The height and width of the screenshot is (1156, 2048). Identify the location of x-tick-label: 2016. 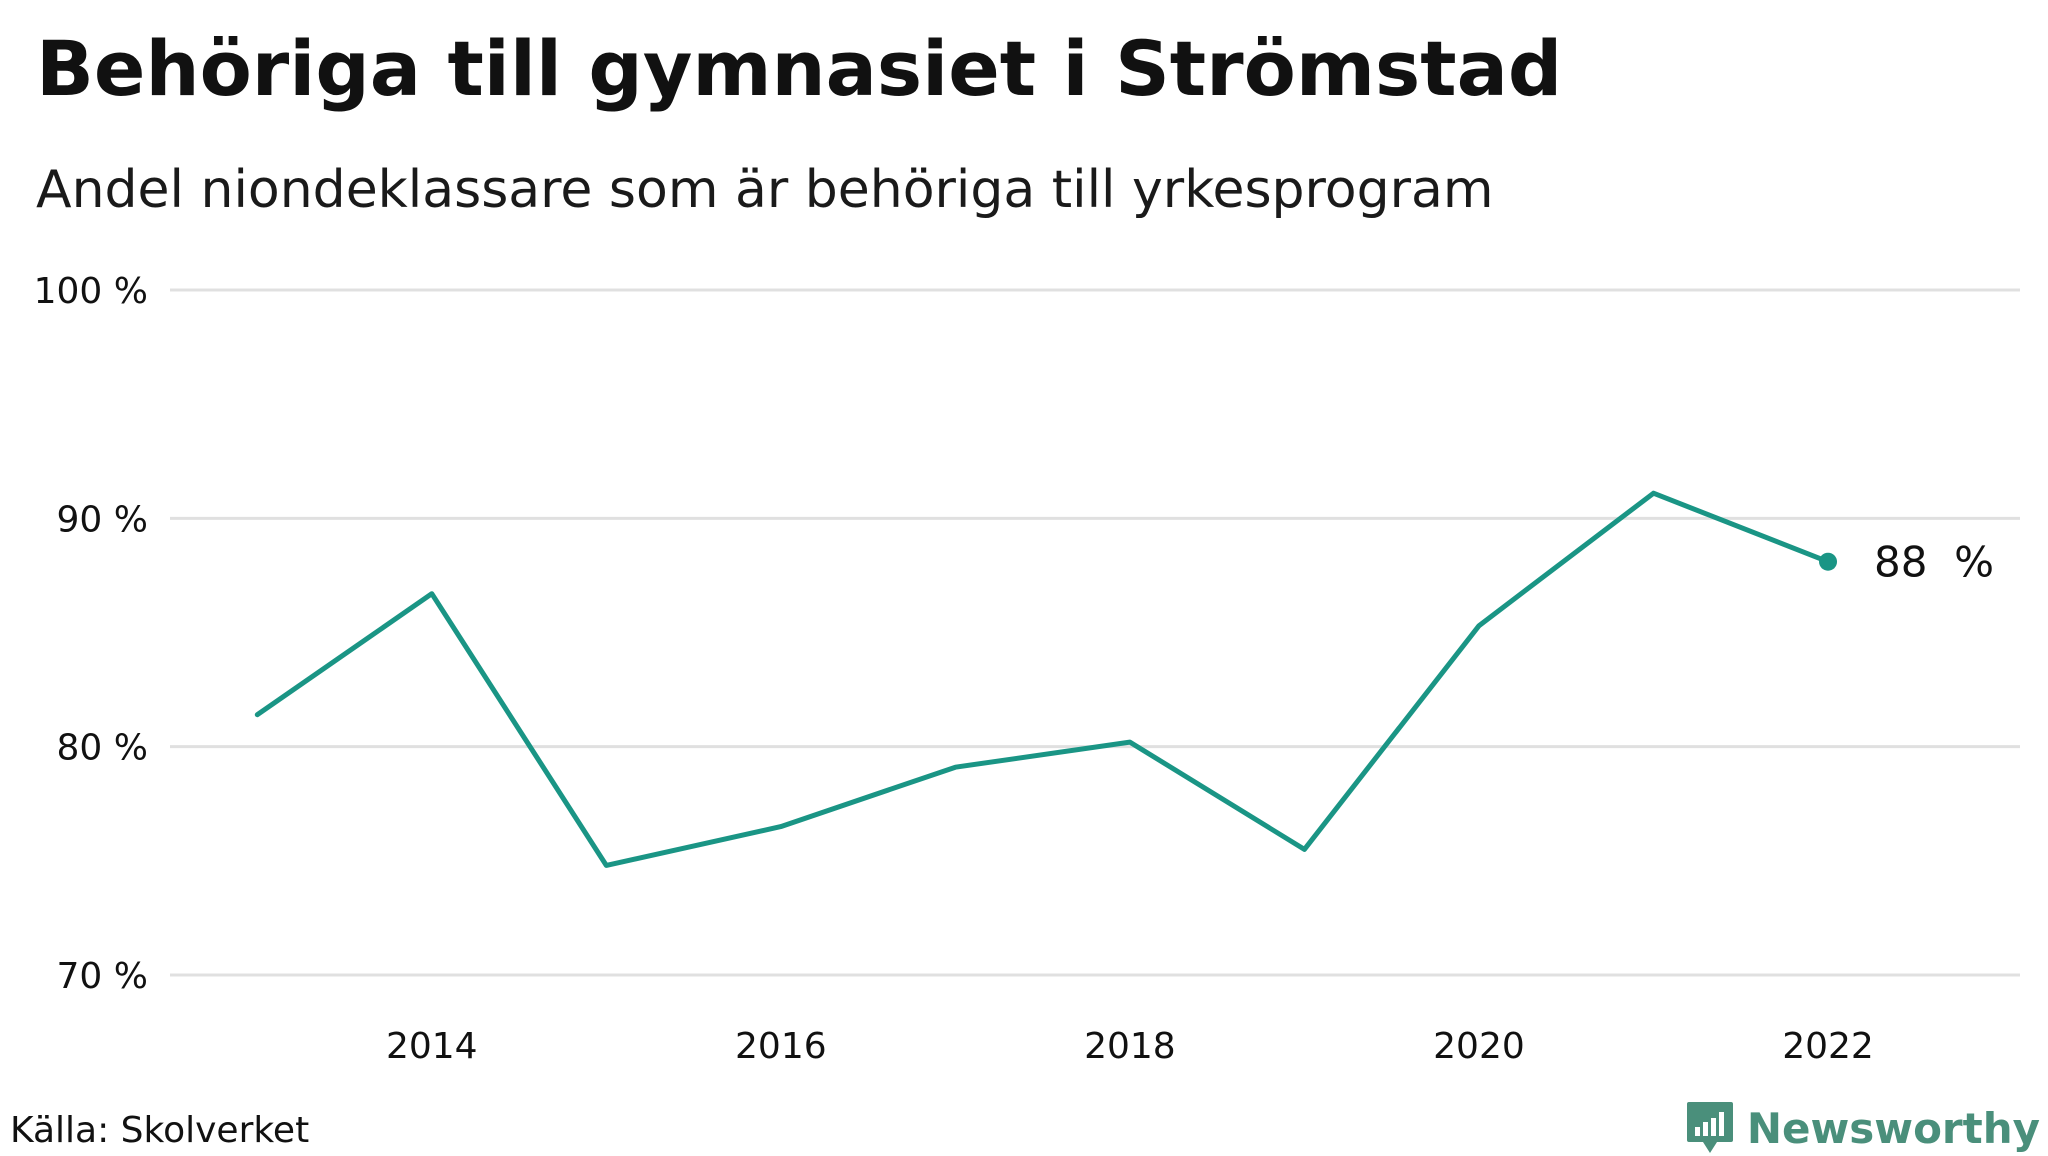
(781, 1046).